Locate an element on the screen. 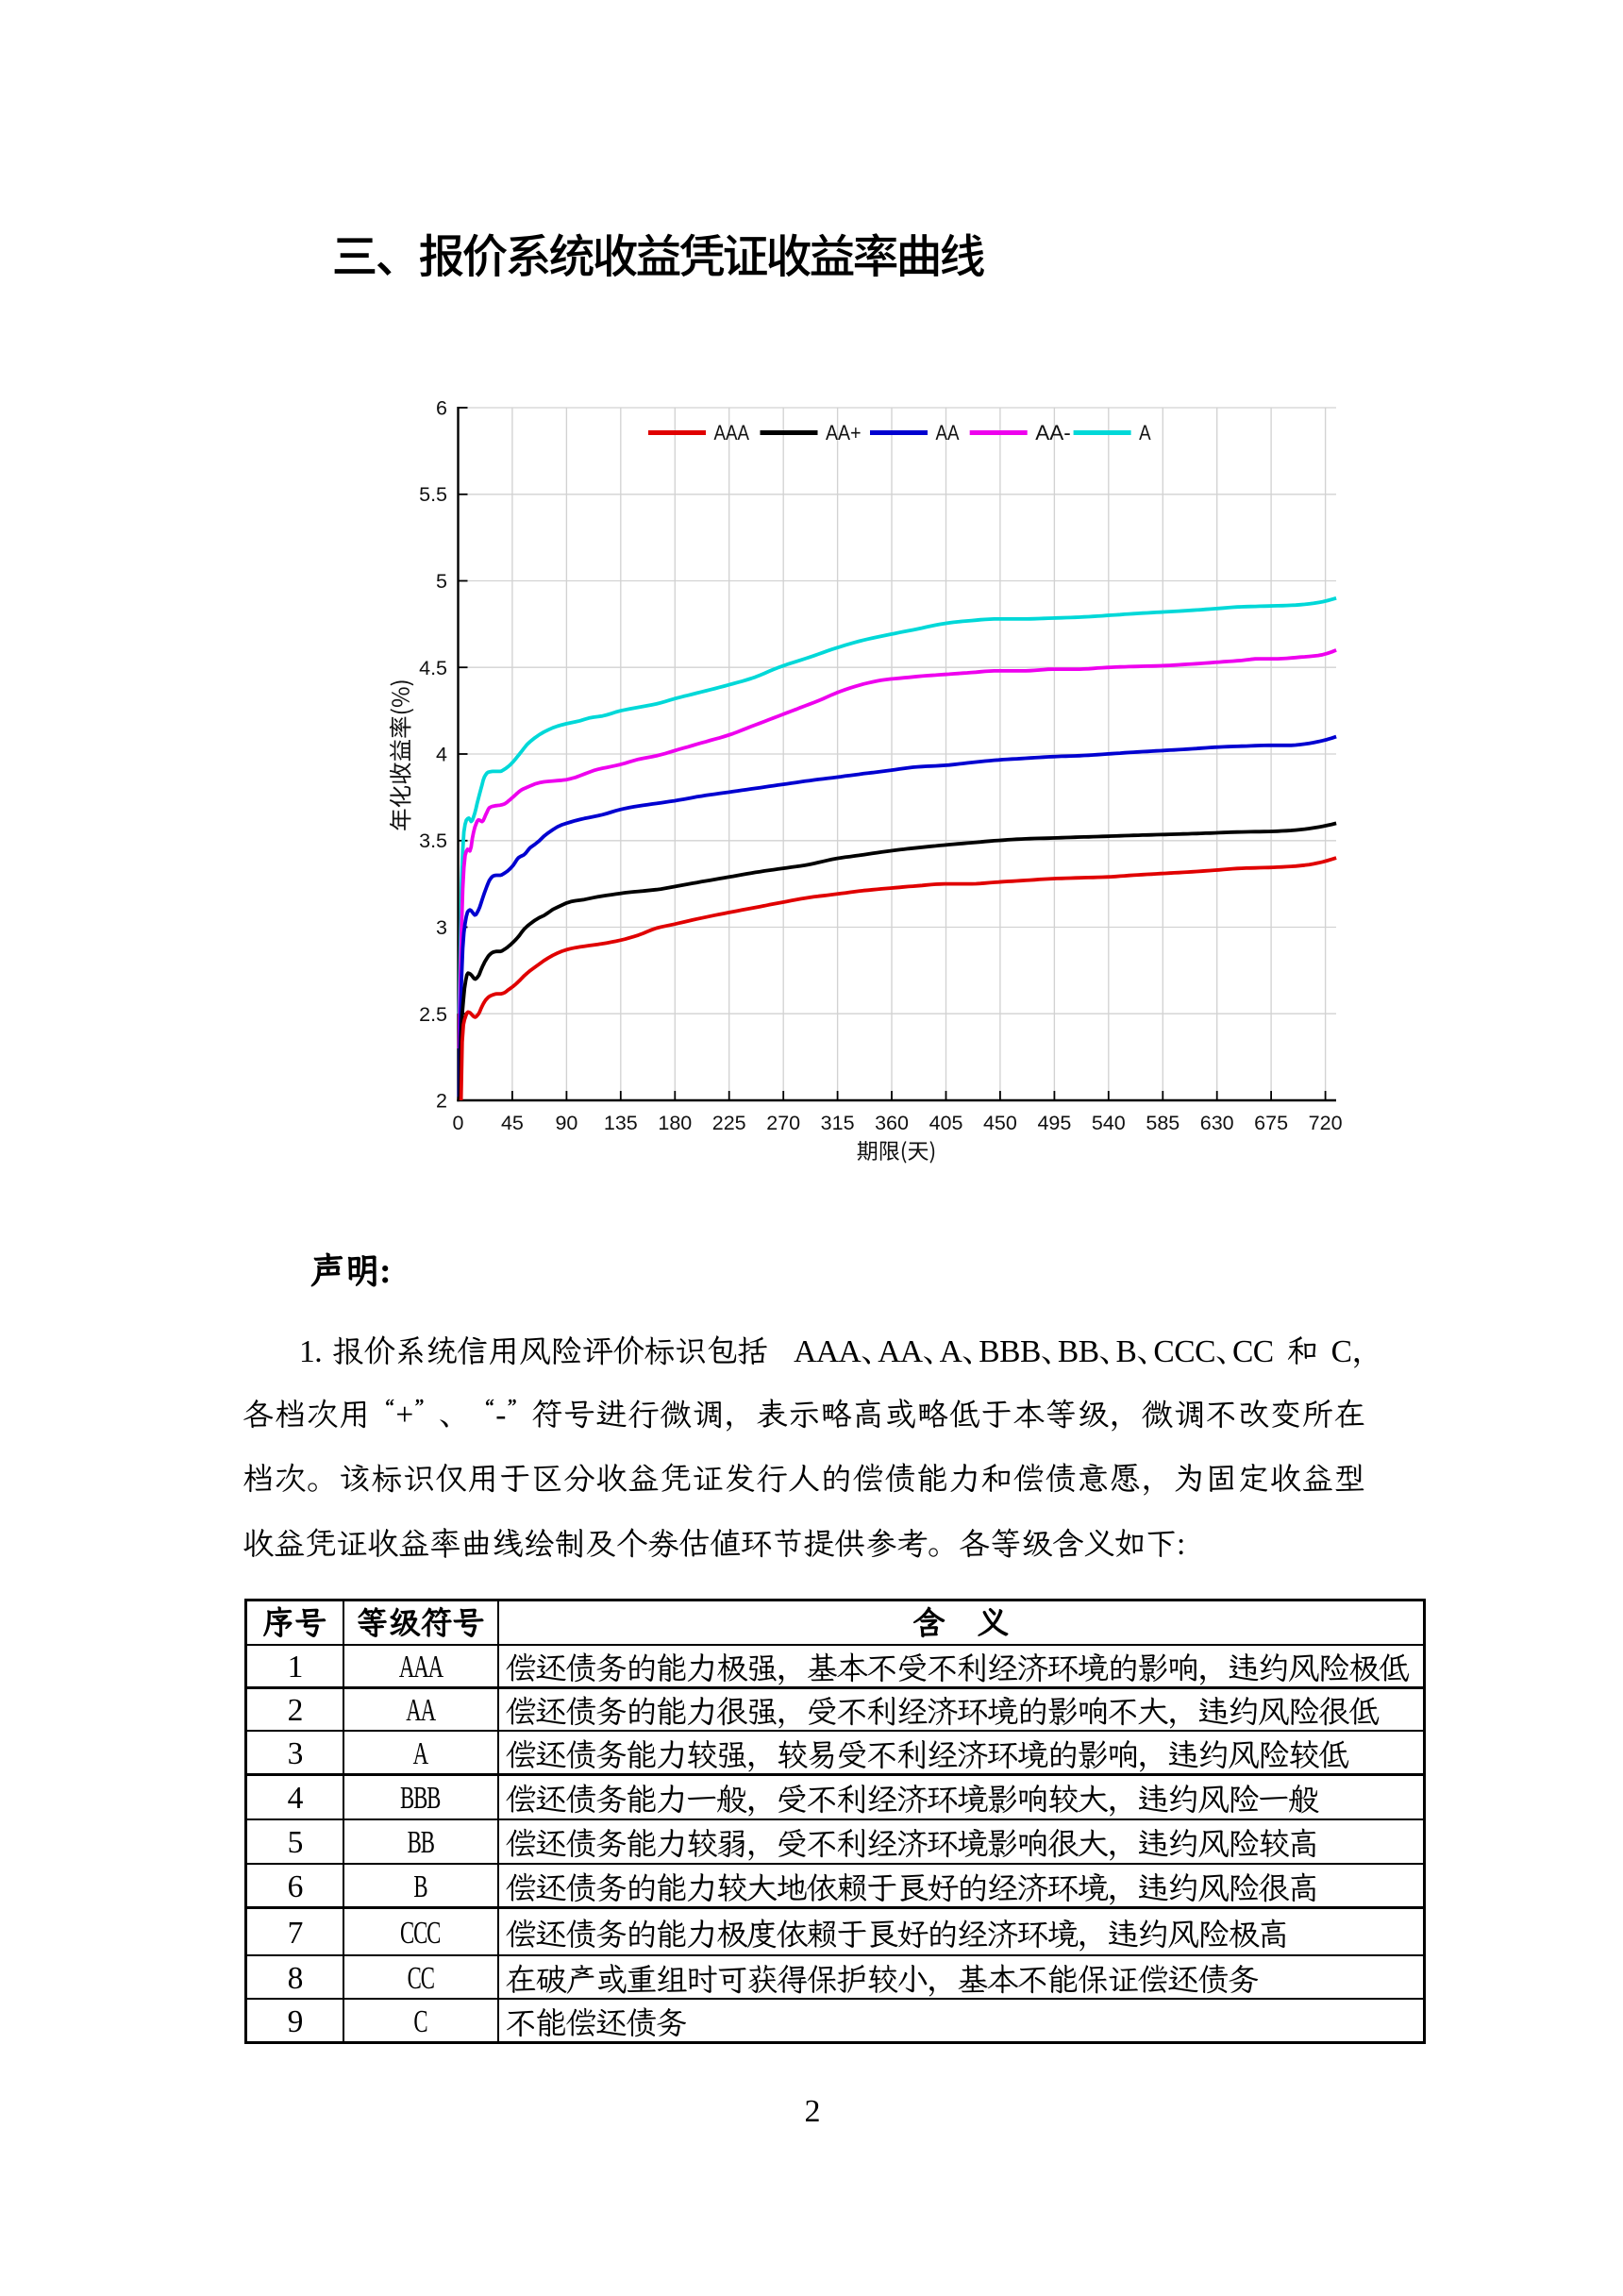 This screenshot has width=1623, height=2296. svg-text: 6 is located at coordinates (441, 408).